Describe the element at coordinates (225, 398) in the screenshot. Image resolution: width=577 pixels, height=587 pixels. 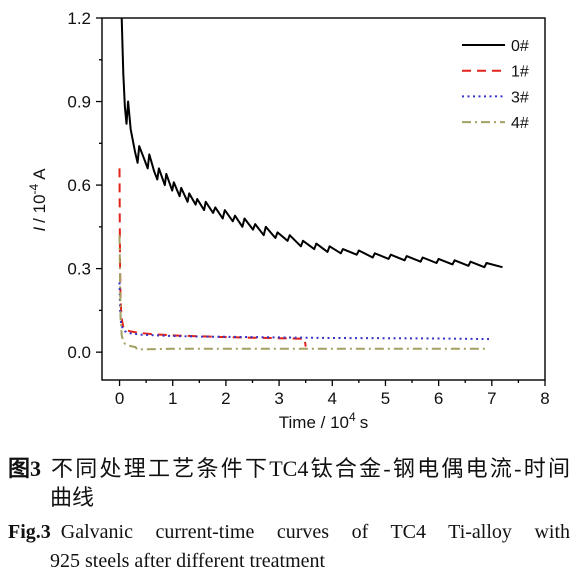
I see `x-tick-label: 2` at that location.